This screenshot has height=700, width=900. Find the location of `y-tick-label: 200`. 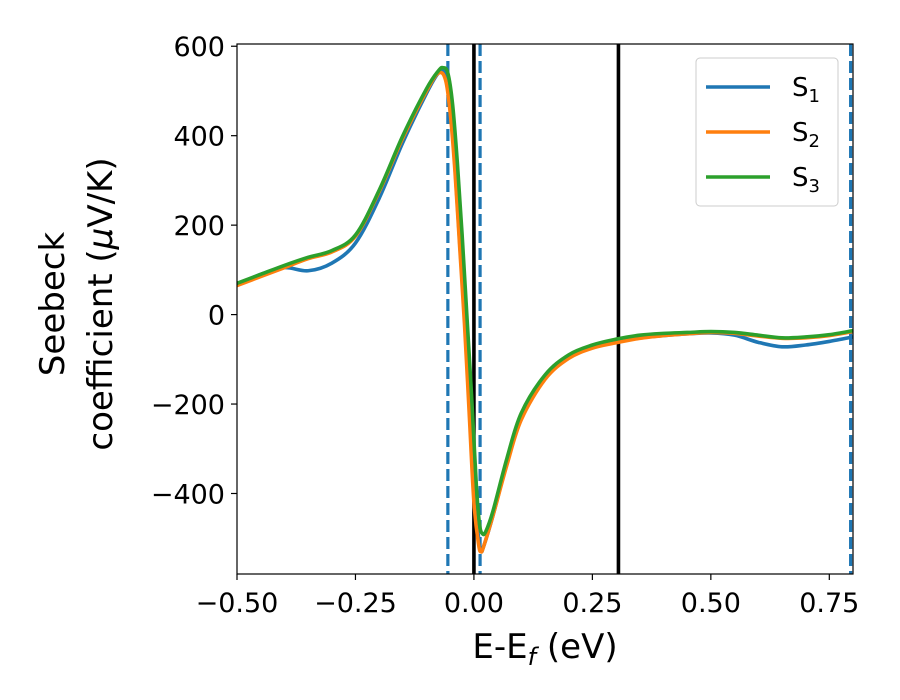

y-tick-label: 200 is located at coordinates (199, 226).